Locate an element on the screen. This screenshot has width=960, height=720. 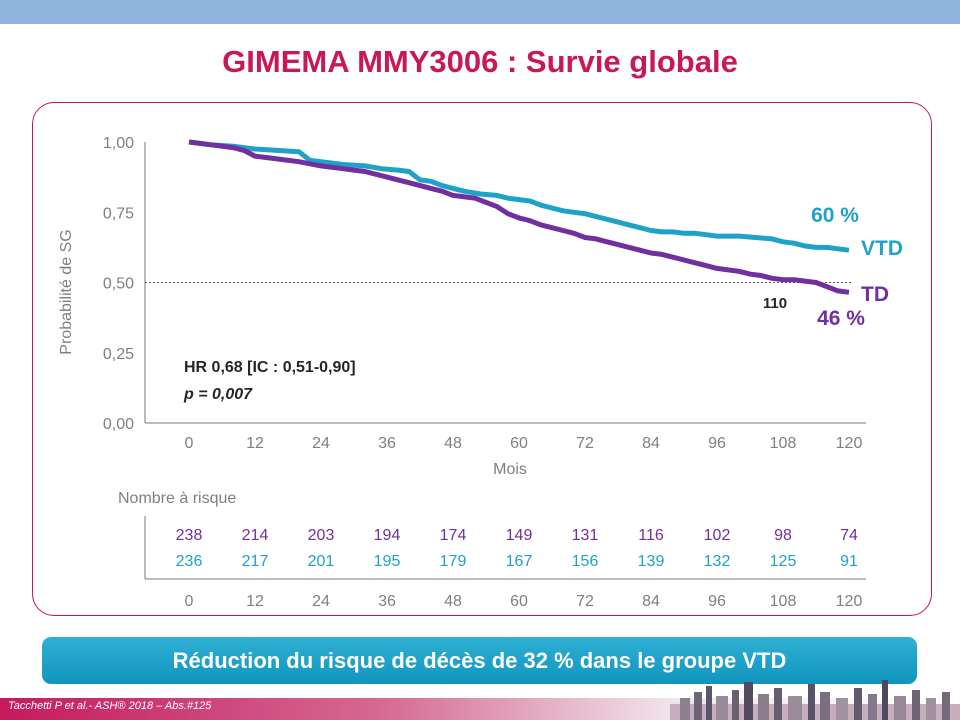
y-tick-label: 0,50 is located at coordinates (118, 284).